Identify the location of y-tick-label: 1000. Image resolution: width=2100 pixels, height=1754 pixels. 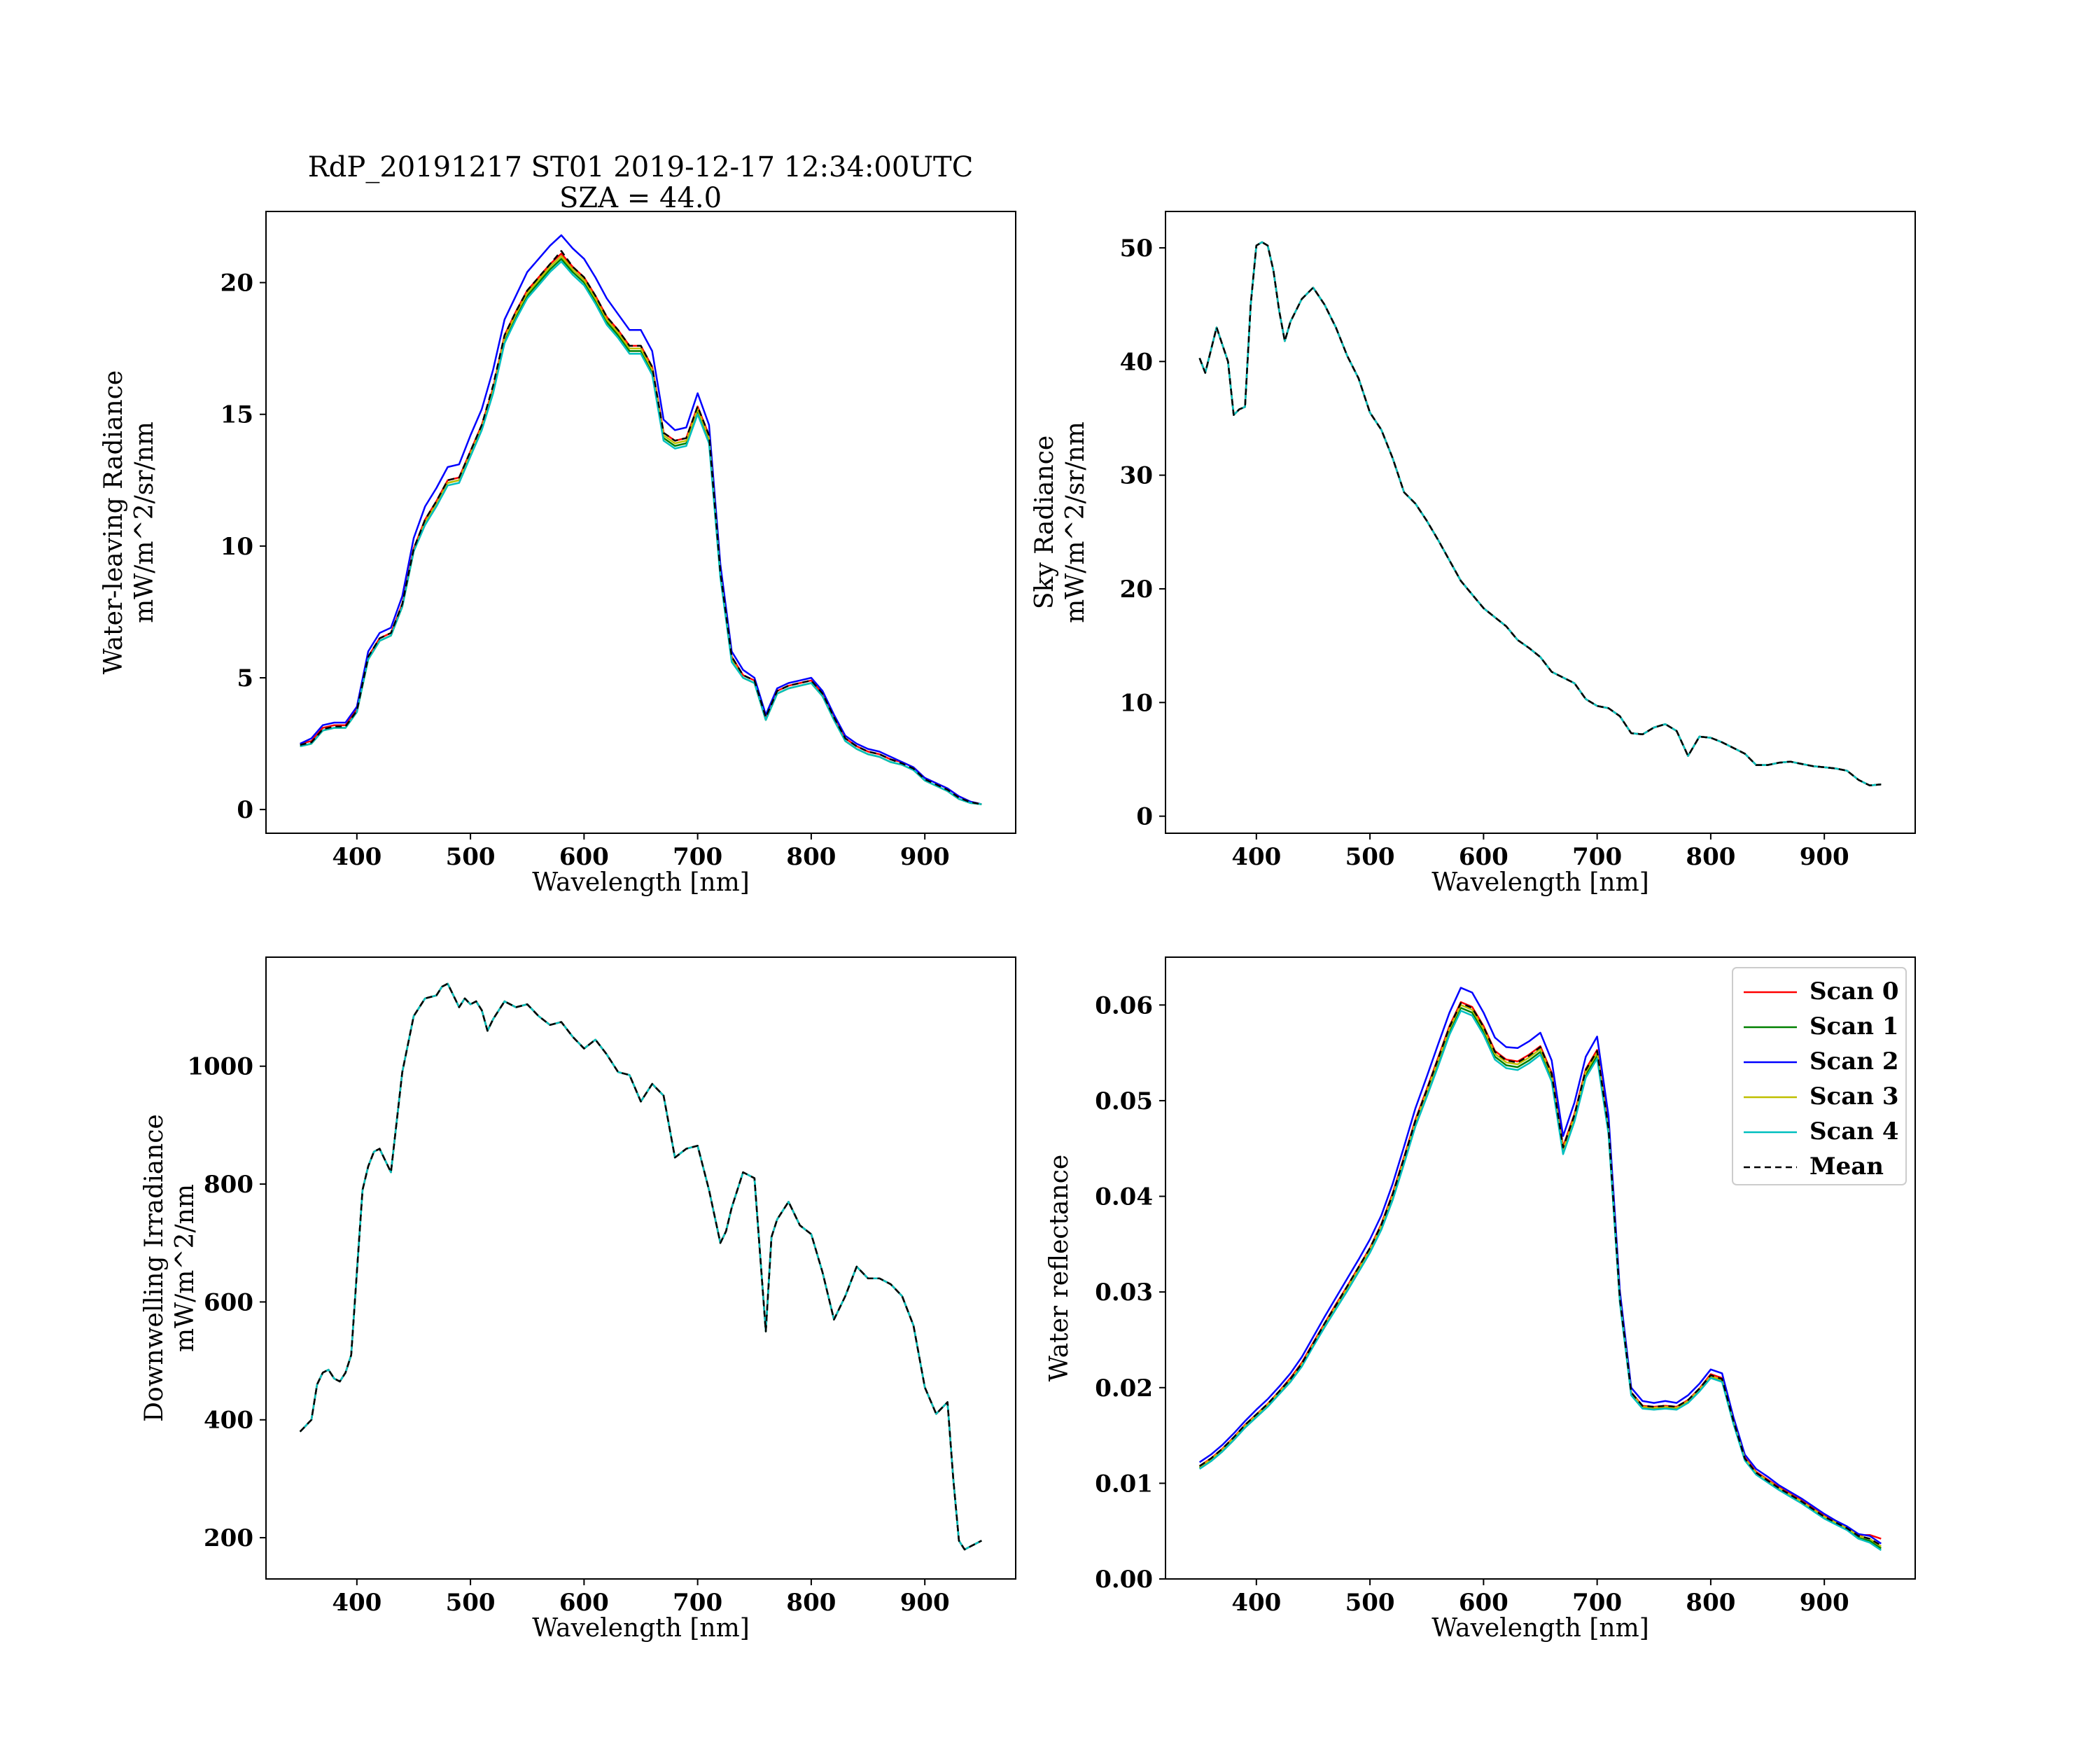
(220, 1067).